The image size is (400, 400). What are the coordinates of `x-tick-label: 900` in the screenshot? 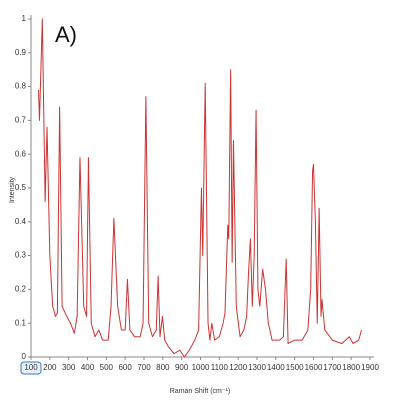 It's located at (182, 367).